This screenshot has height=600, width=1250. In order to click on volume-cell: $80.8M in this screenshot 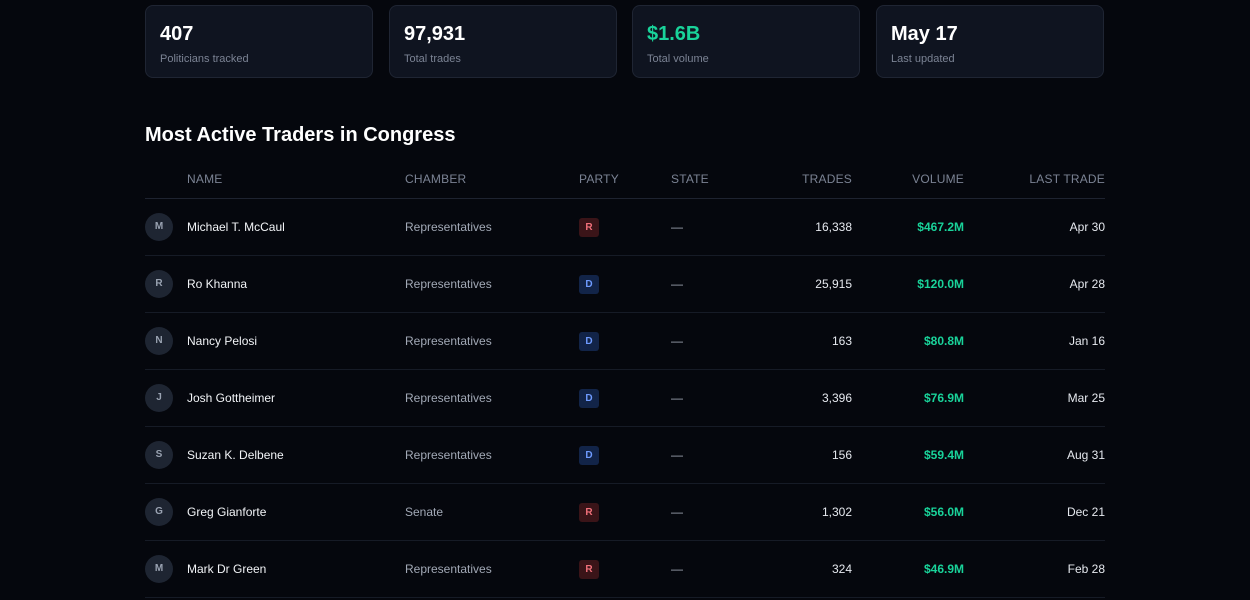, I will do `click(943, 341)`.